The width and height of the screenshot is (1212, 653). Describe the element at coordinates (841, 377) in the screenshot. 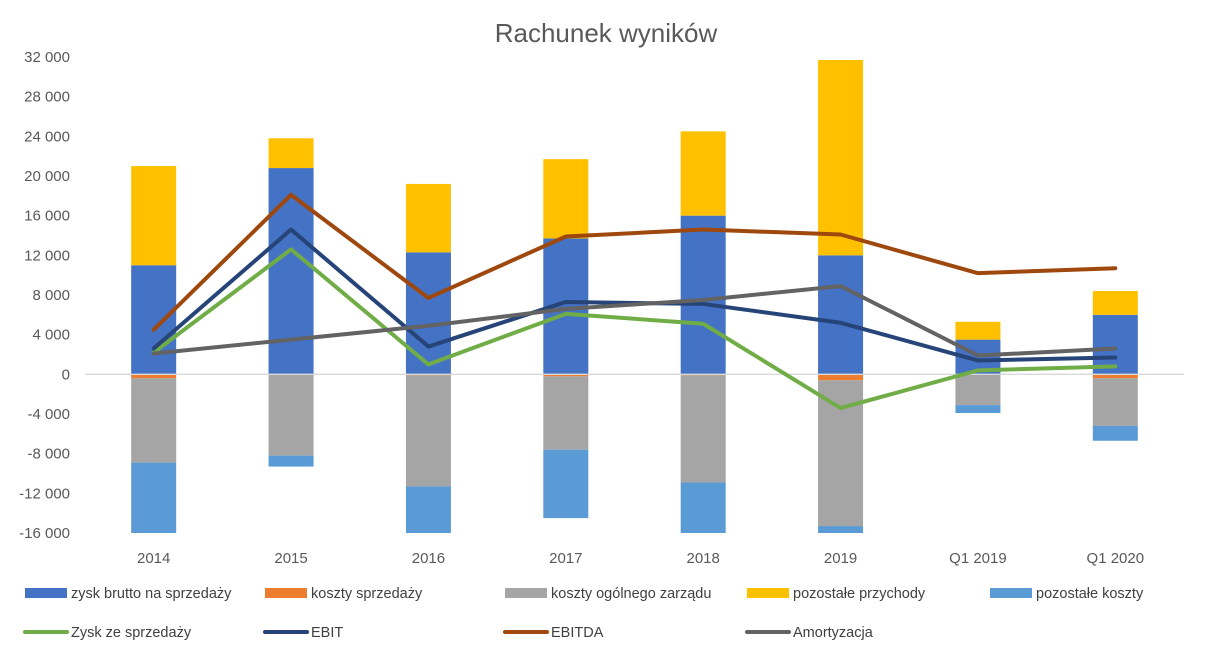

I see `bar-koszty-sprzedazy-2019` at that location.